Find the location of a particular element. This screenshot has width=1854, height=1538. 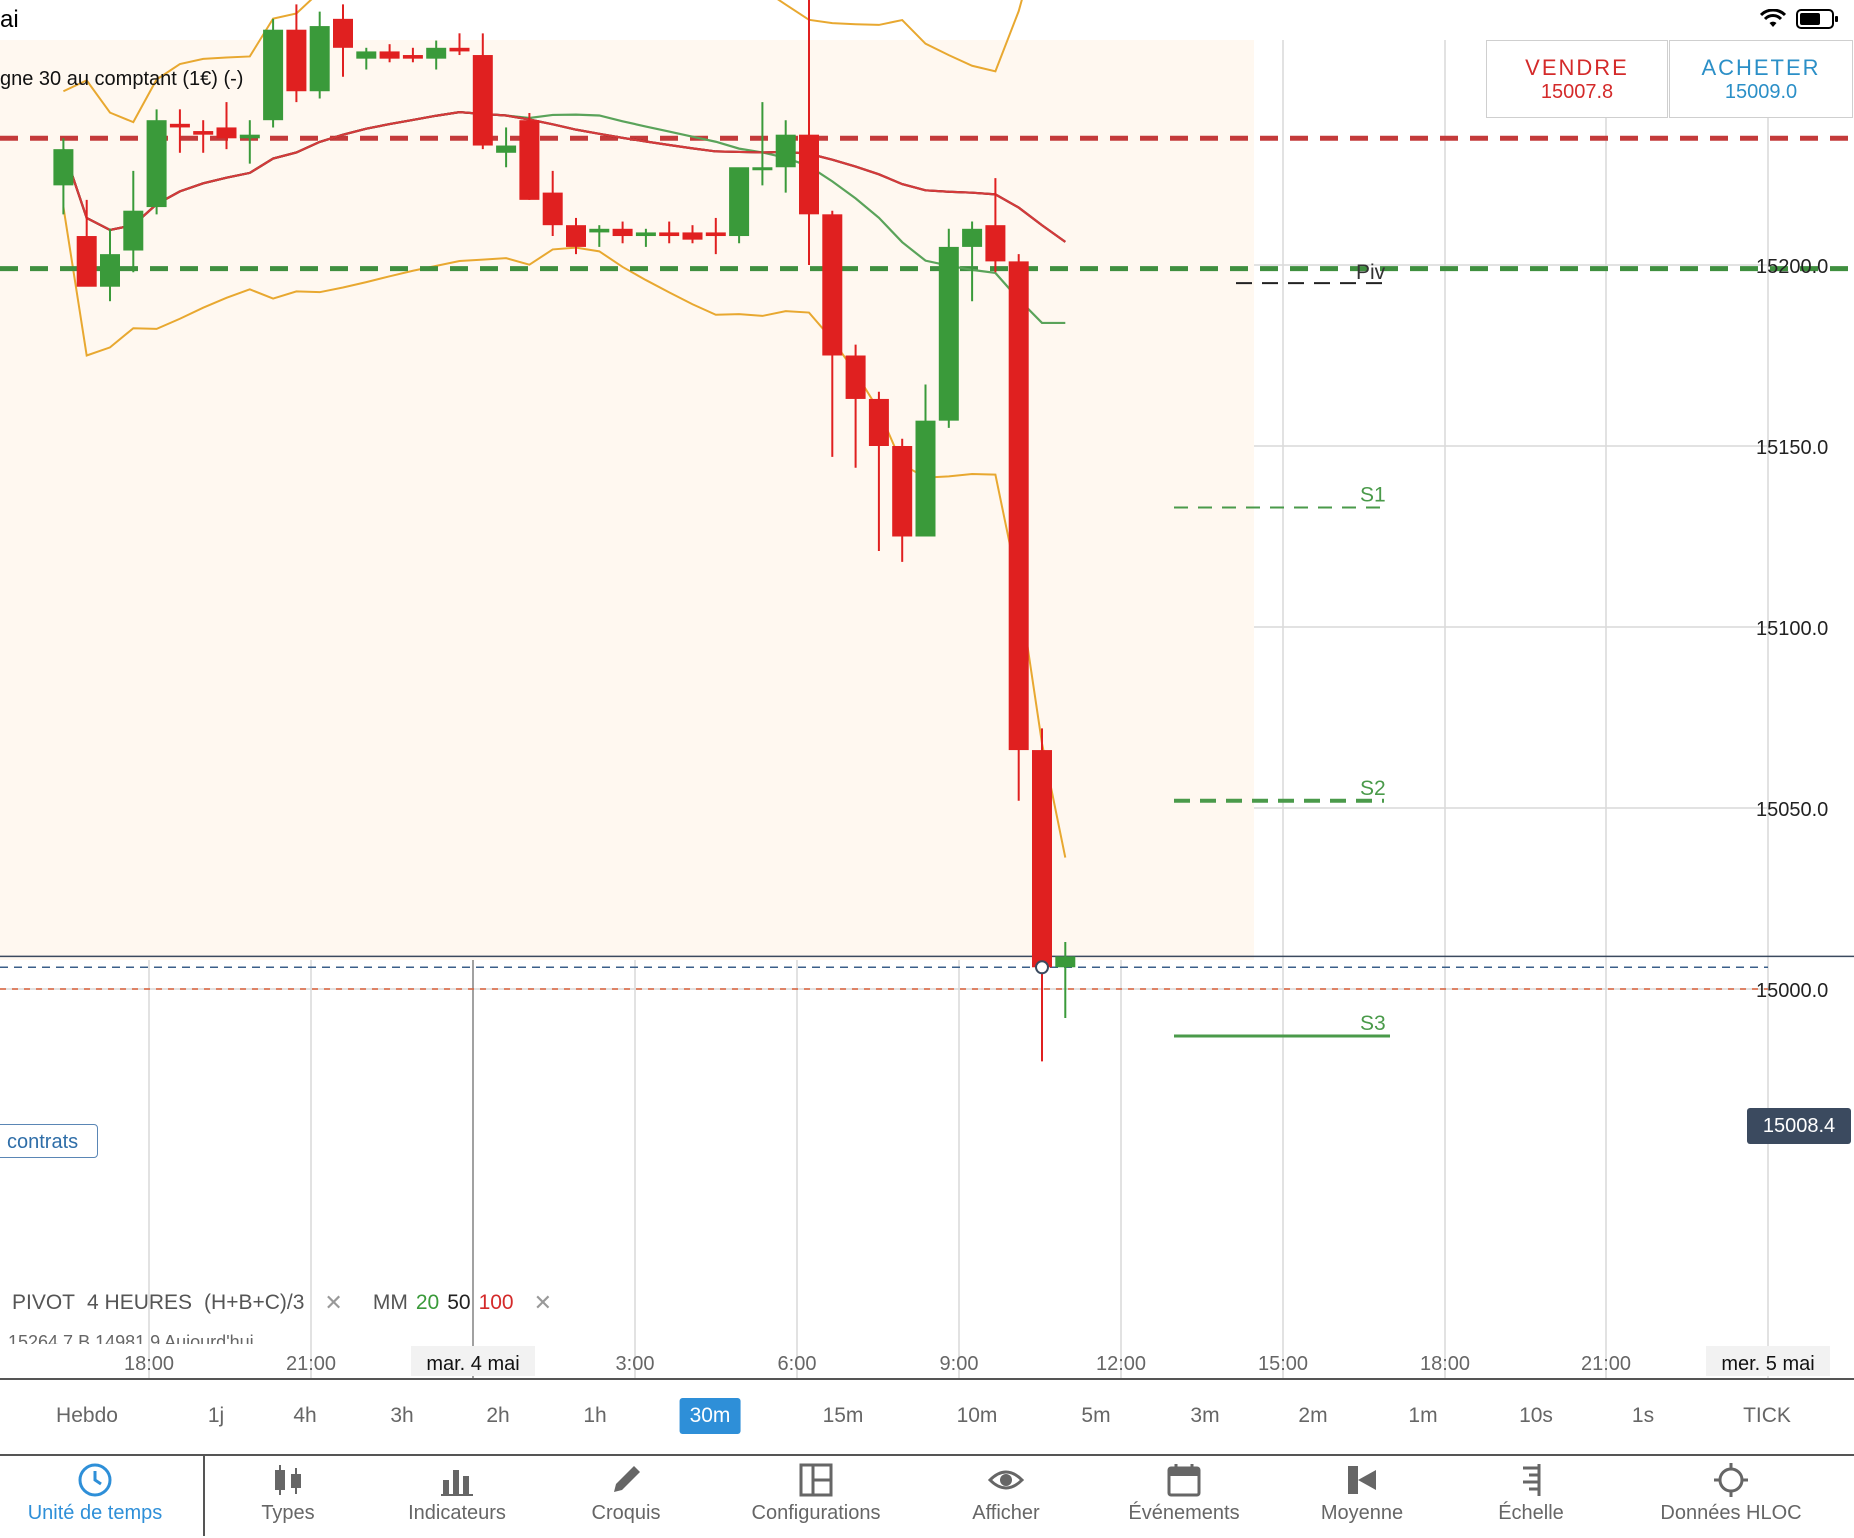

remove-ma-icon: ✕ is located at coordinates (543, 1302).